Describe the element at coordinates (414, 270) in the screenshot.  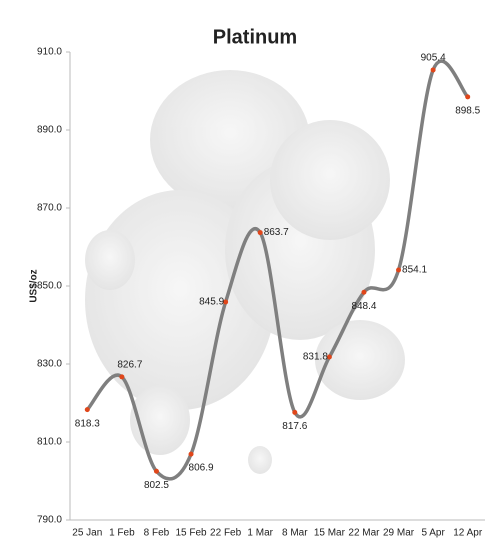
I see `data-label: 854.1` at that location.